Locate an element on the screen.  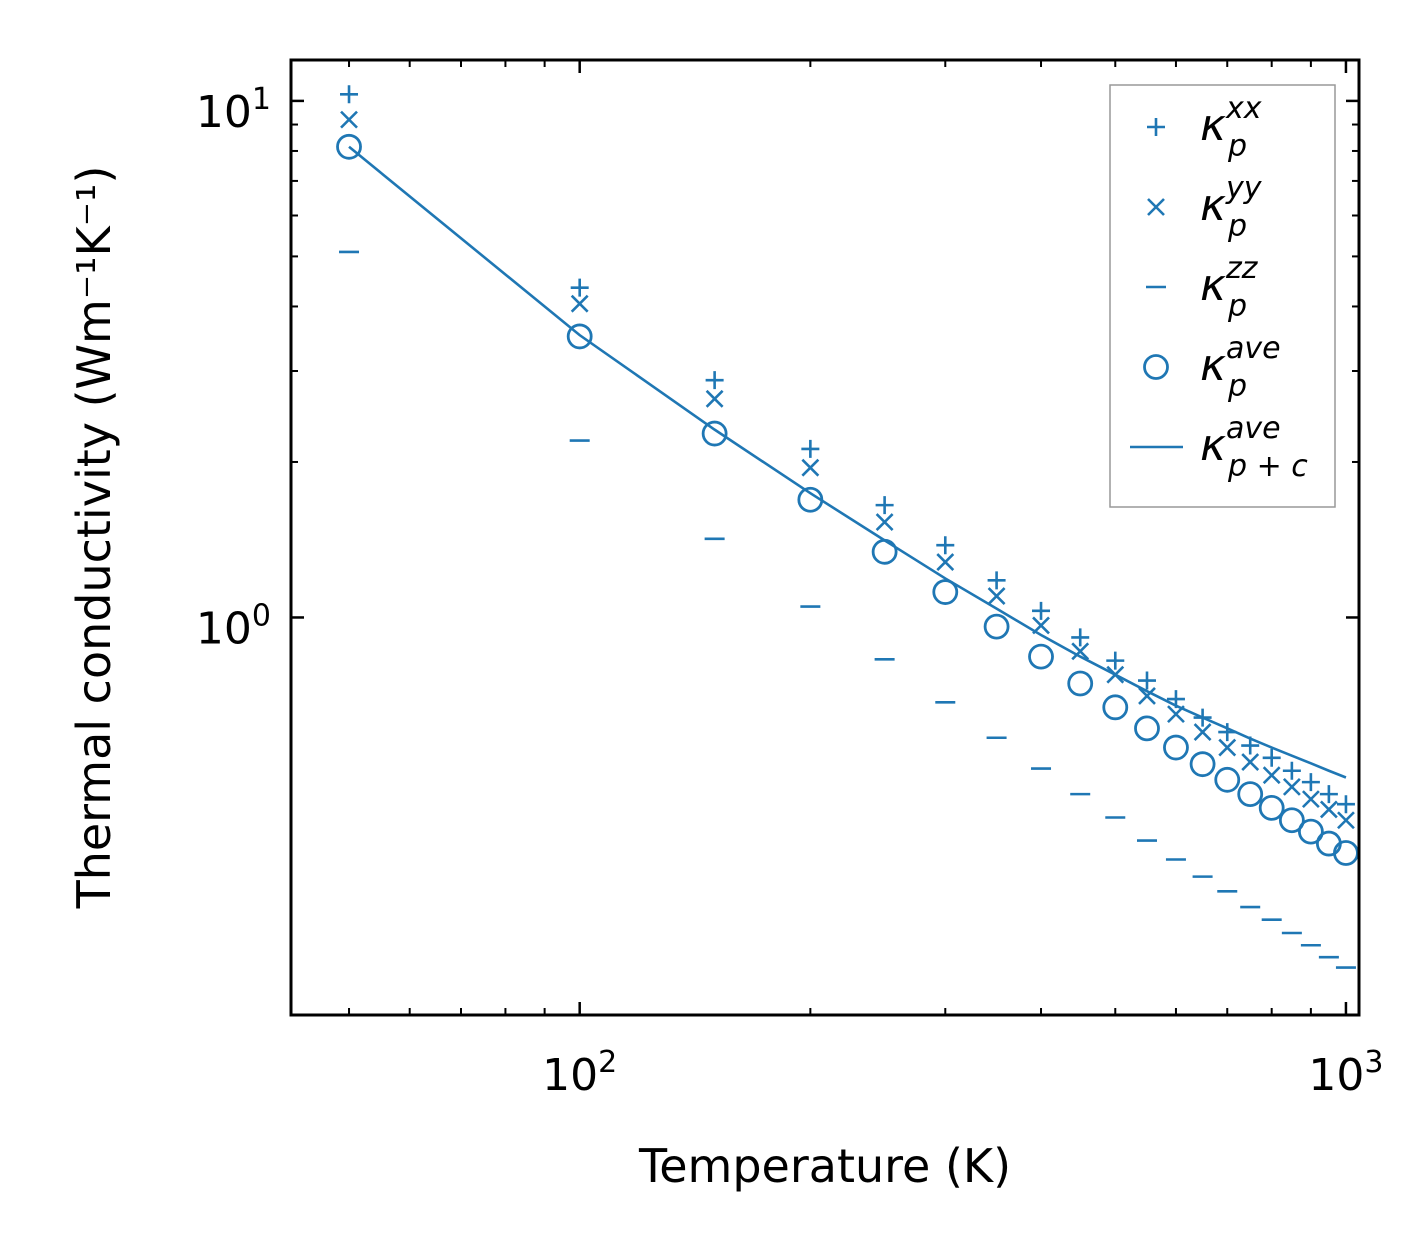
legend-entry: κxx p is located at coordinates (1204, 127).